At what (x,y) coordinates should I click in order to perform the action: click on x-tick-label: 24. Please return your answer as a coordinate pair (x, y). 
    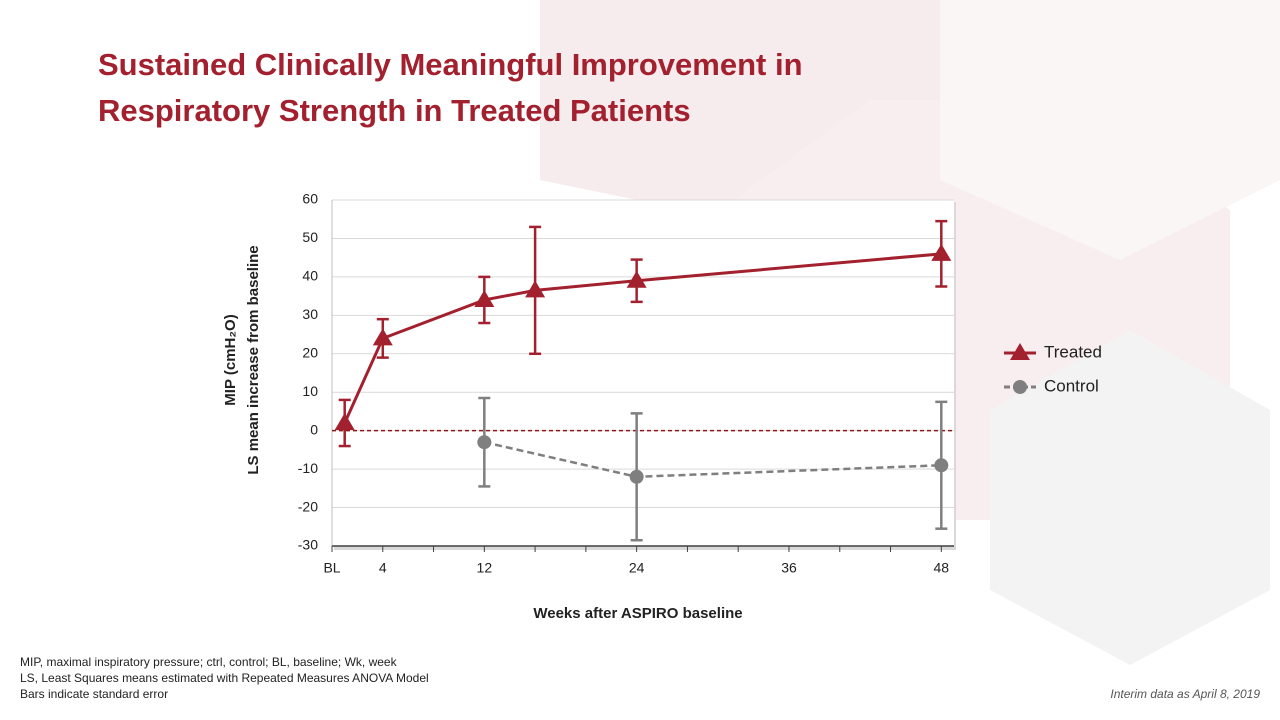
    Looking at the image, I should click on (637, 568).